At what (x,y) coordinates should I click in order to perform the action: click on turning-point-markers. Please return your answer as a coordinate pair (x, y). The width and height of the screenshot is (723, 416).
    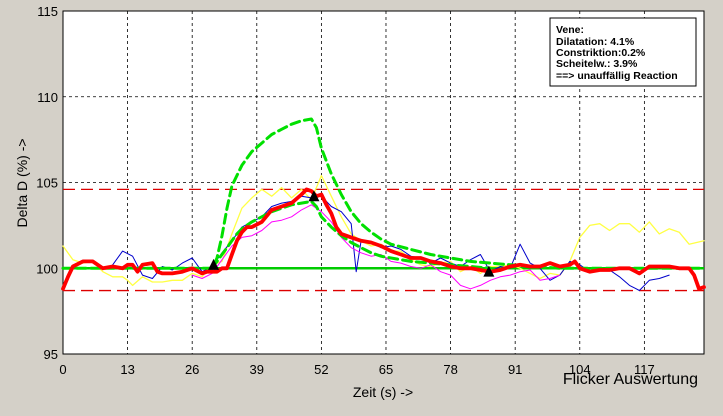
    Looking at the image, I should click on (351, 233).